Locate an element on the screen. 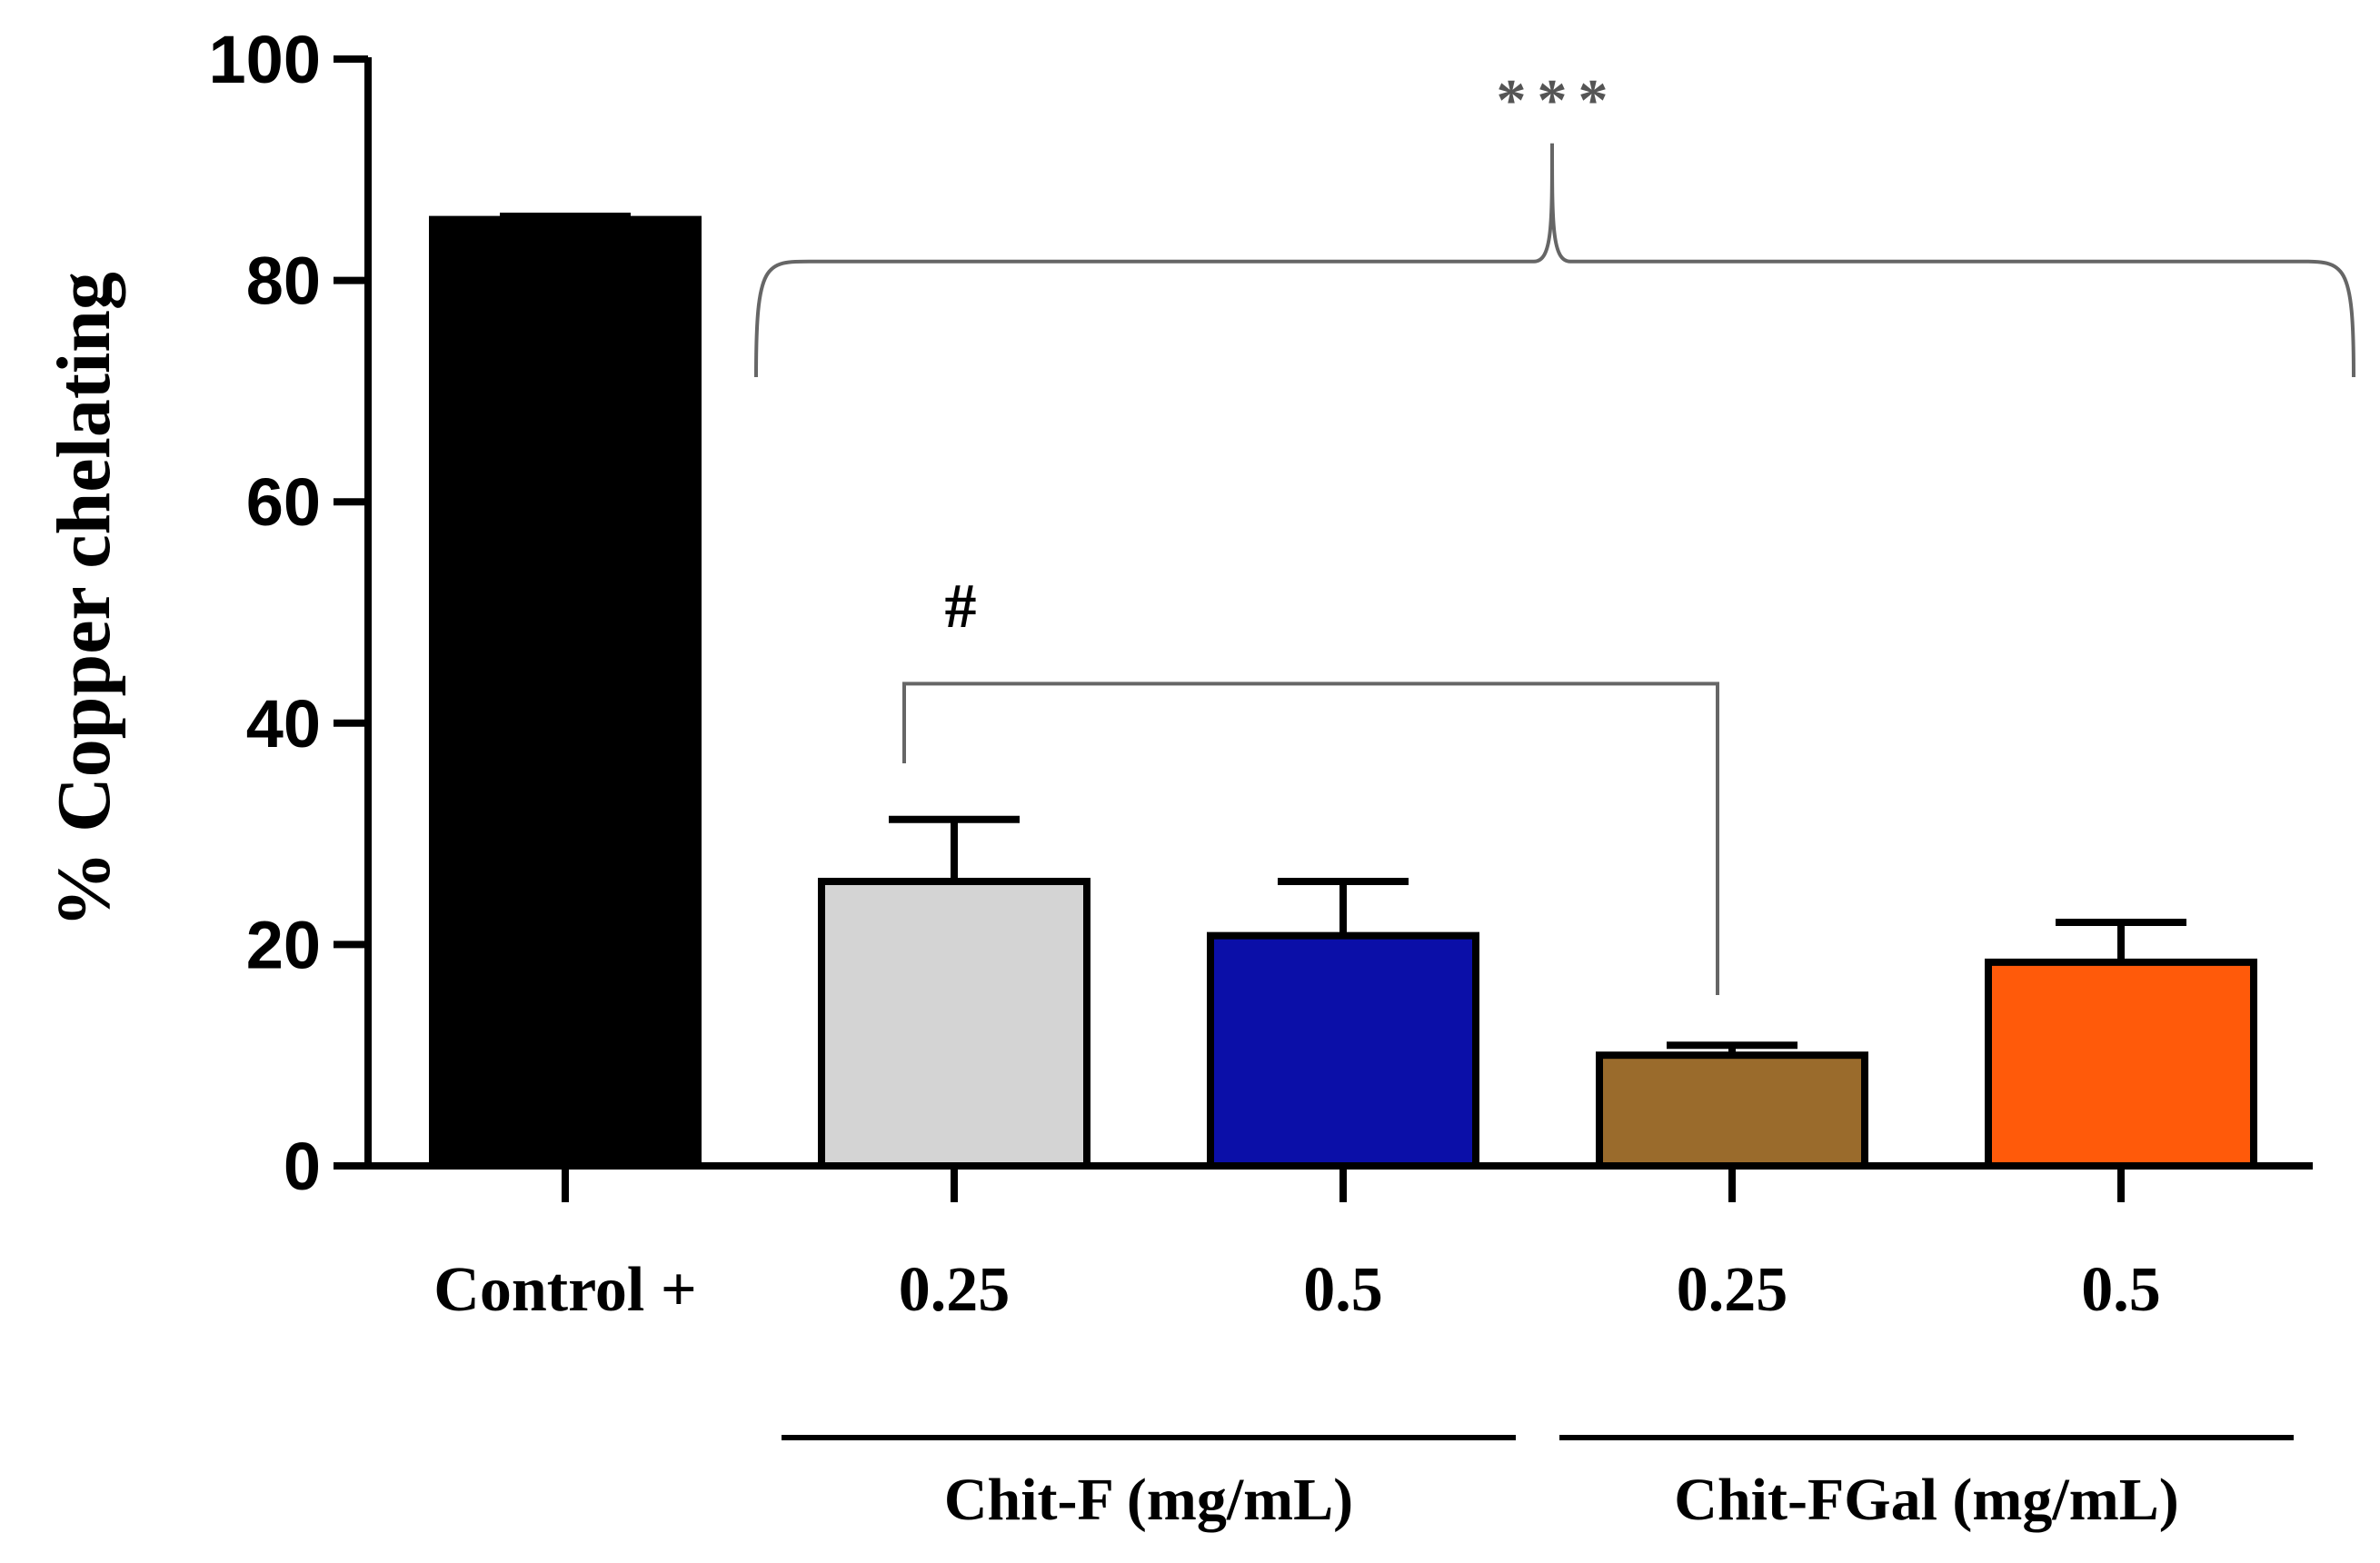 The image size is (2380, 1563). x-tick-label-1: 0.25 is located at coordinates (955, 1290).